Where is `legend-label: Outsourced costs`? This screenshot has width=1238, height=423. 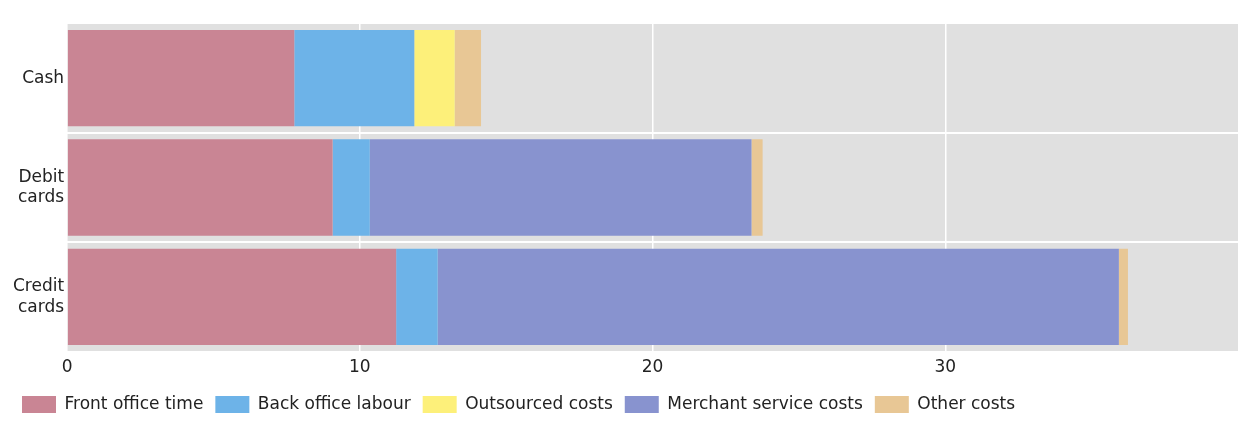
legend-label: Outsourced costs is located at coordinates (539, 402).